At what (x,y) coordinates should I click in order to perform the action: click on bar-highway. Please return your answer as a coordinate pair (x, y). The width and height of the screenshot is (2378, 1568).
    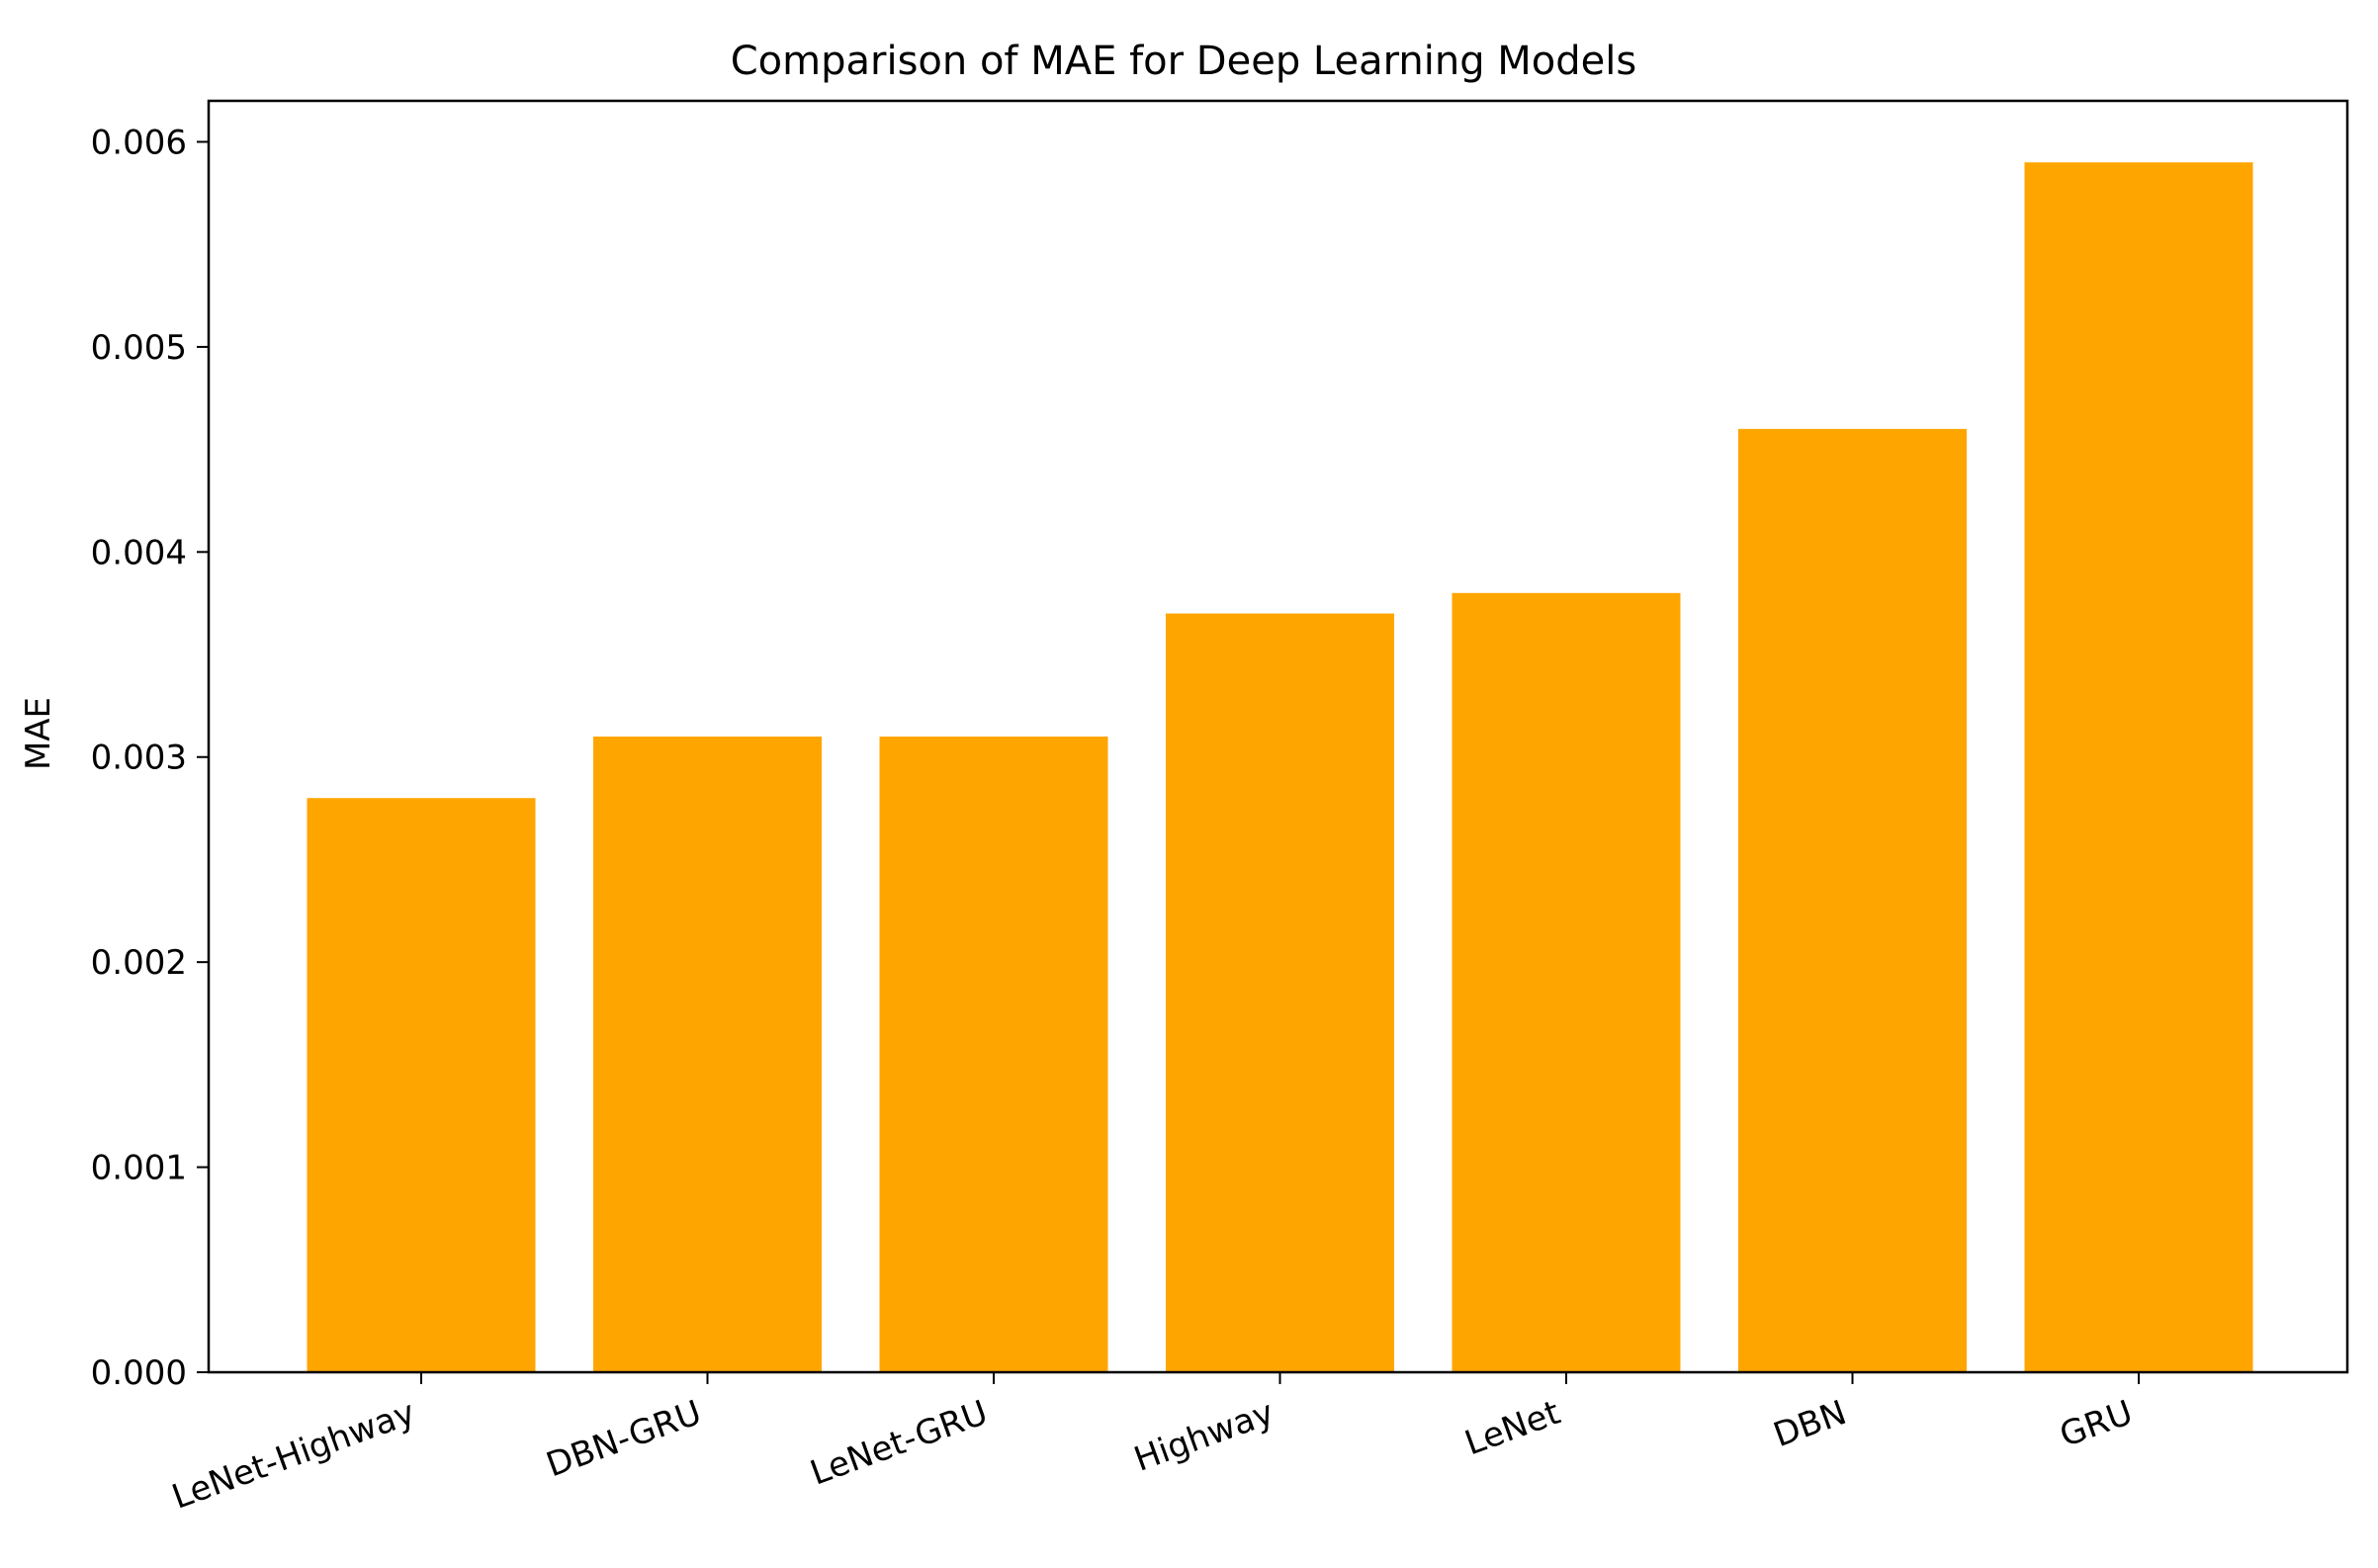
    Looking at the image, I should click on (1280, 993).